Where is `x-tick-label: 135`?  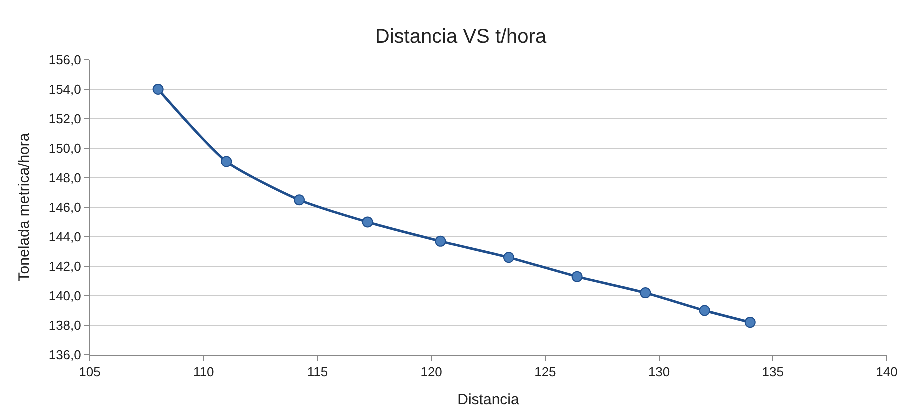
x-tick-label: 135 is located at coordinates (773, 372).